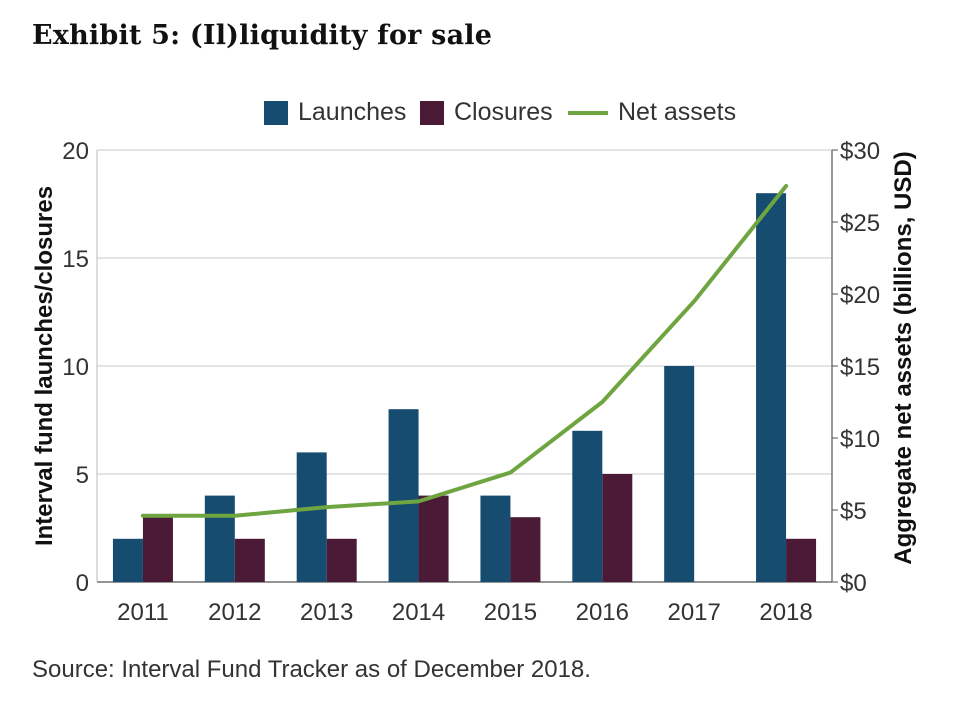 The height and width of the screenshot is (714, 976). What do you see at coordinates (75, 259) in the screenshot?
I see `y-tick-label: 15` at bounding box center [75, 259].